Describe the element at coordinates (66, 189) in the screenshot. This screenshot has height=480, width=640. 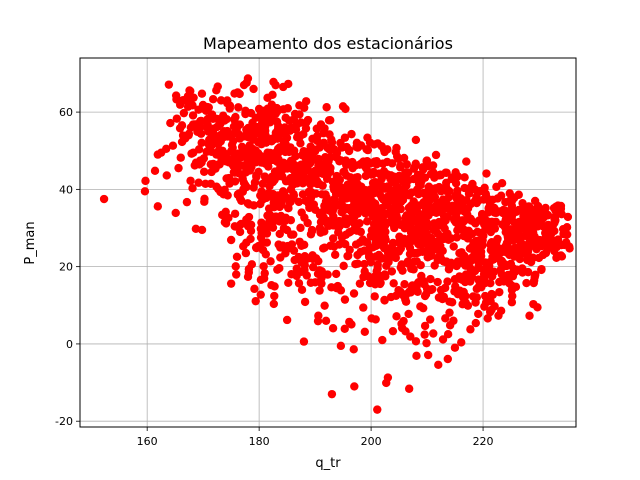
I see `y-tick-label: 40` at that location.